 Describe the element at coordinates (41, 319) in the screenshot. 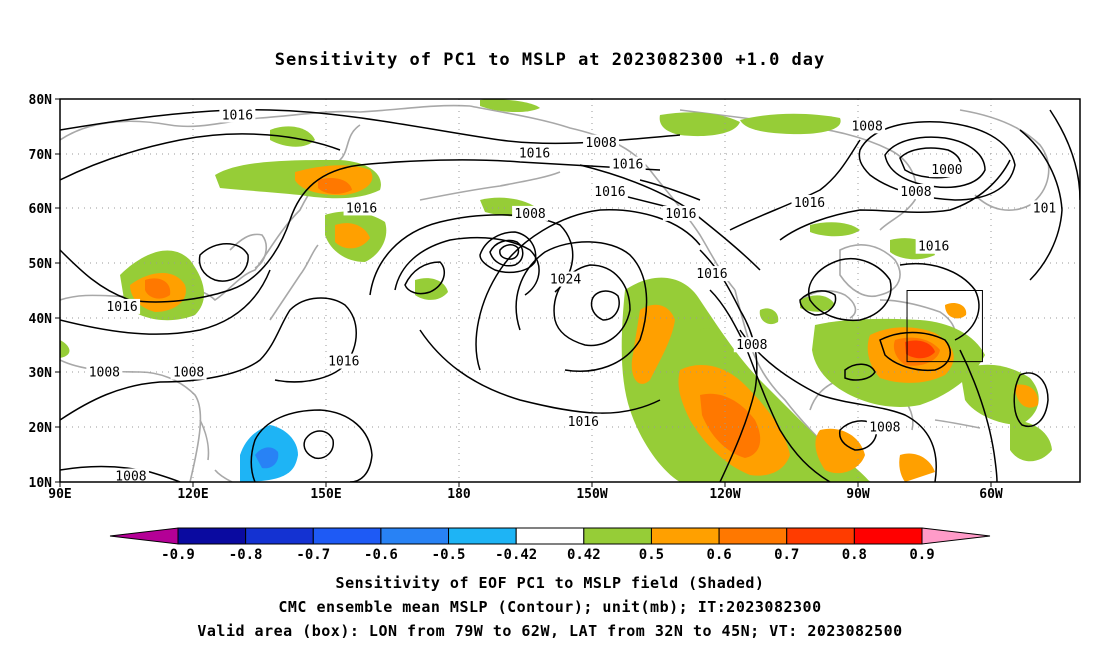

I see `lat-label: 40N` at that location.